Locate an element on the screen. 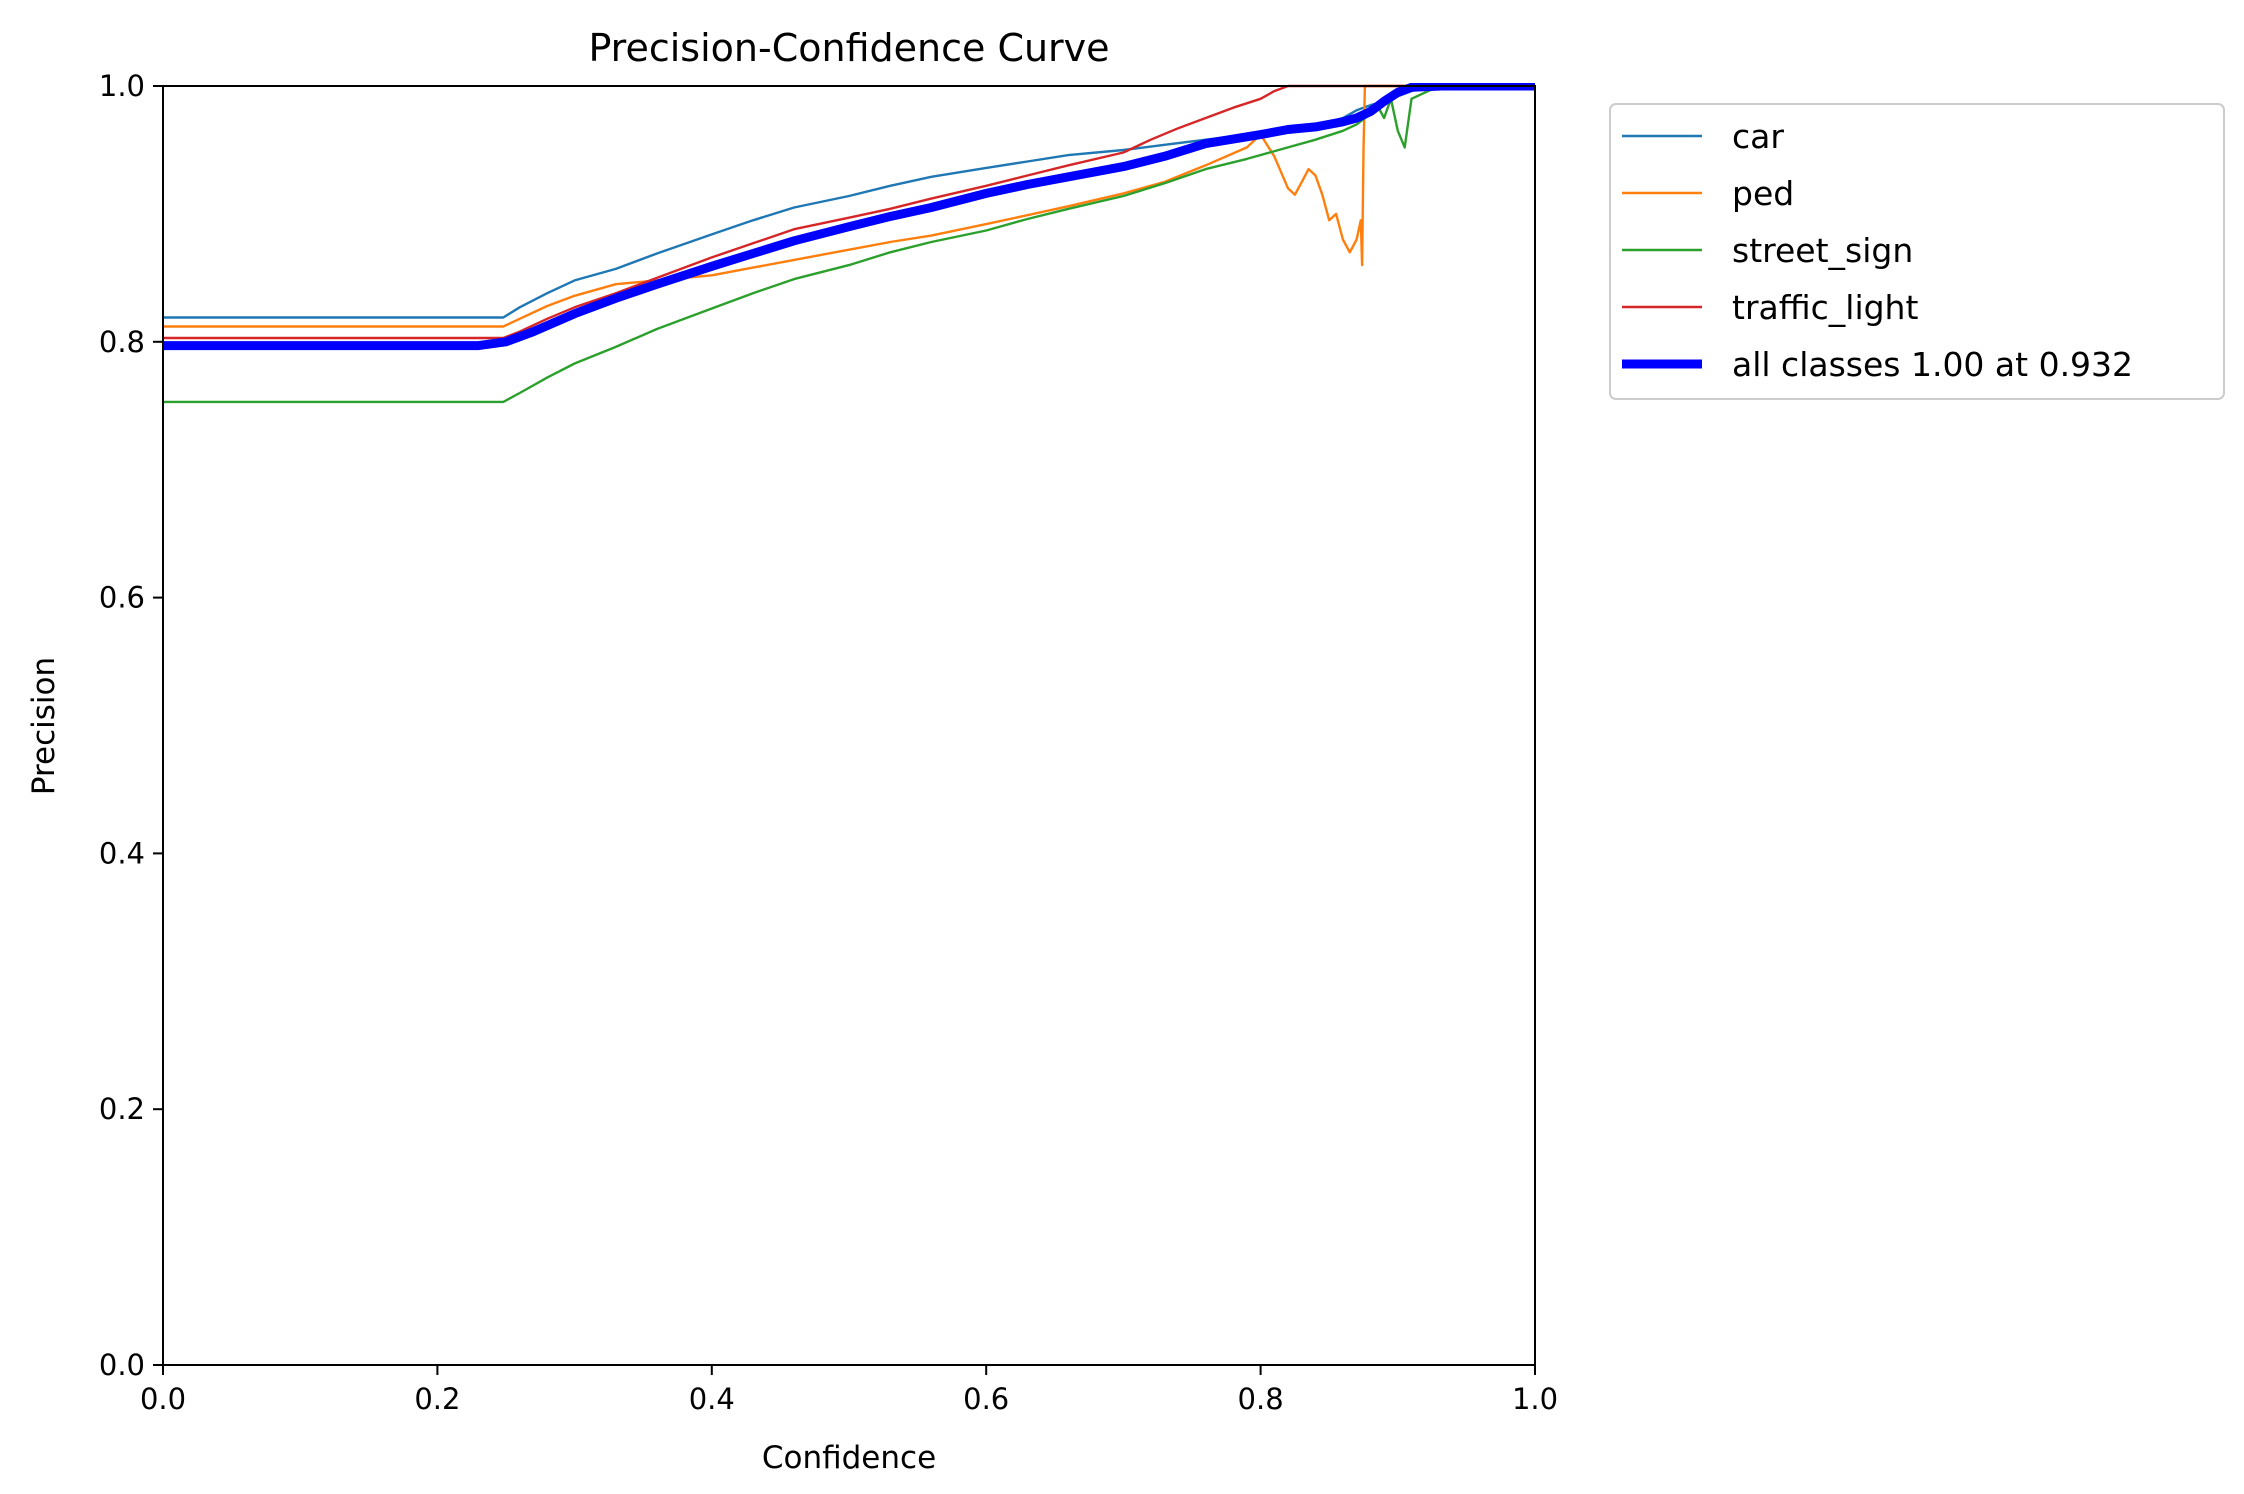 The width and height of the screenshot is (2244, 1494). legend-entry-label: ped is located at coordinates (1763, 193).